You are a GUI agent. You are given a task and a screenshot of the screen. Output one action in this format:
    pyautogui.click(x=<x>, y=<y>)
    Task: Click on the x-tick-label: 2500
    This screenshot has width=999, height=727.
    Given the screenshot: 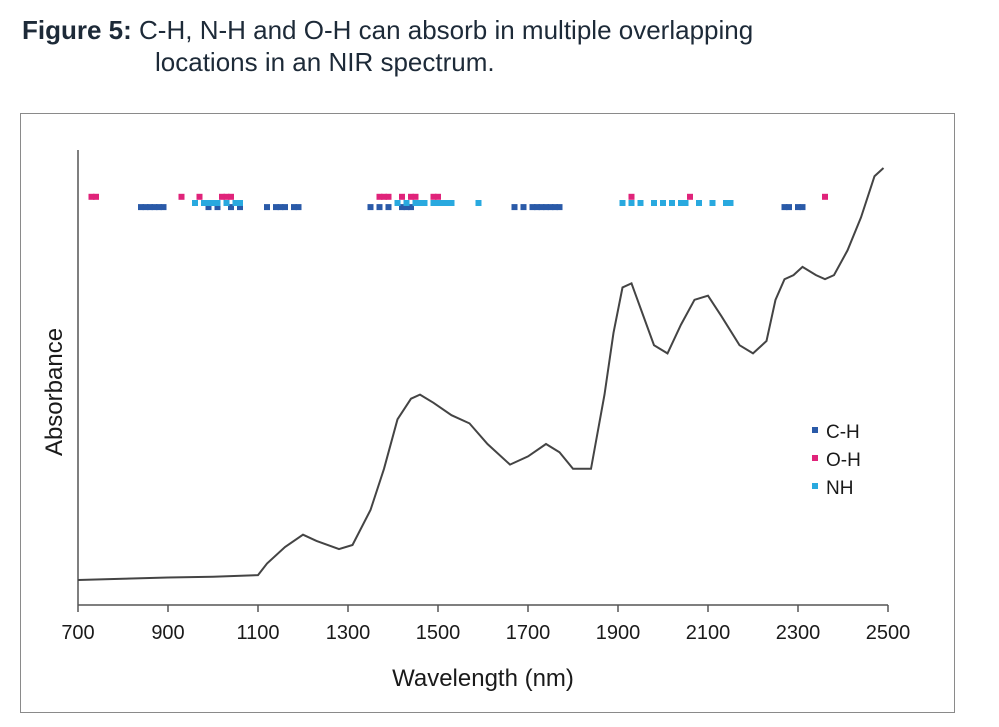 What is the action you would take?
    pyautogui.click(x=888, y=633)
    